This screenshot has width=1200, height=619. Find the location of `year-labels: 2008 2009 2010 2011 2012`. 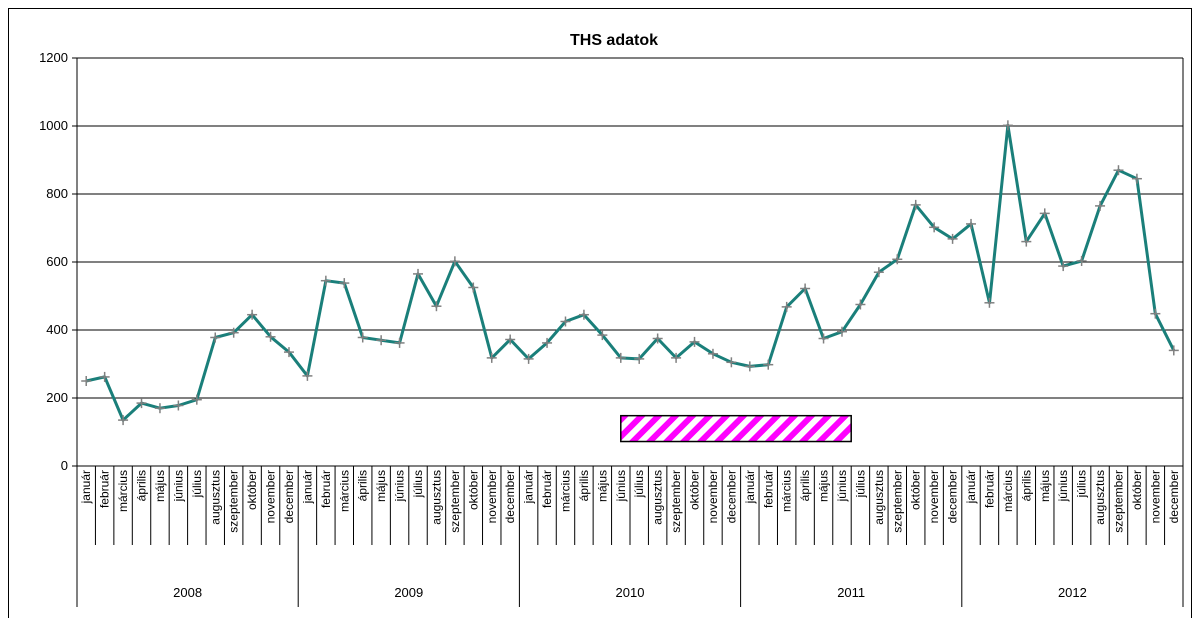

year-labels: 2008 2009 2010 2011 2012 is located at coordinates (630, 592).